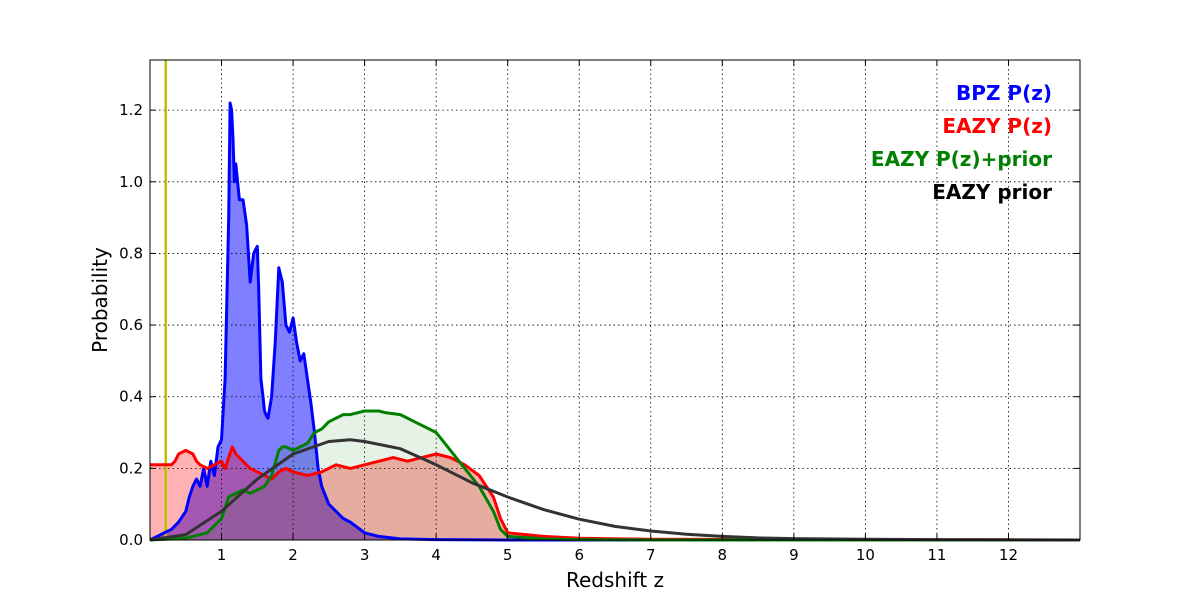 This screenshot has height=600, width=1200. Describe the element at coordinates (997, 126) in the screenshot. I see `legend-label-eazy-p-z: EAZY P(z)` at that location.